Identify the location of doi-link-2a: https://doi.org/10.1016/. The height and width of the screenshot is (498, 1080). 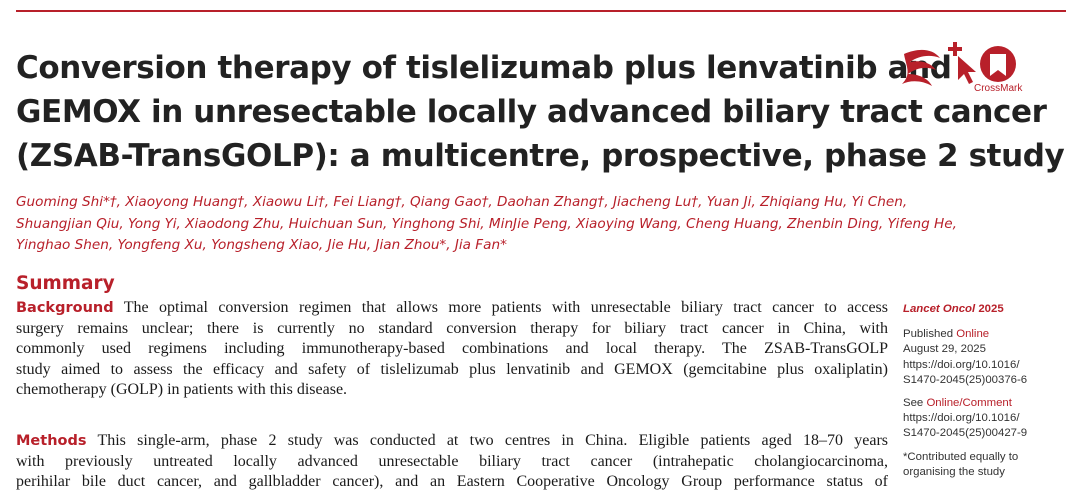
(961, 418).